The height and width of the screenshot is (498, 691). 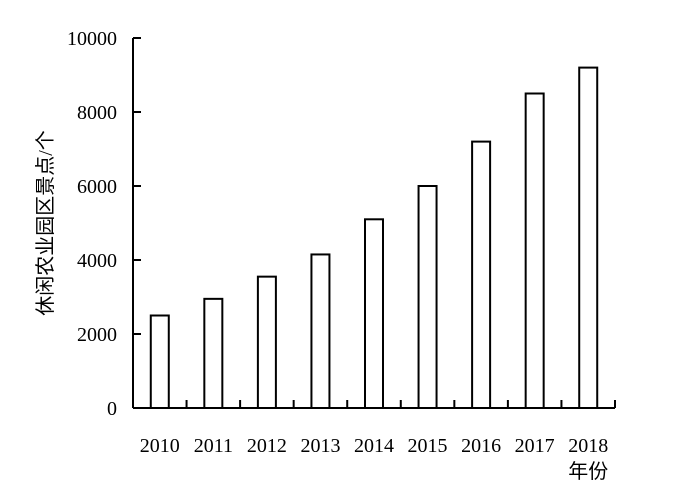 What do you see at coordinates (267, 446) in the screenshot?
I see `x-tick-label: 2012` at bounding box center [267, 446].